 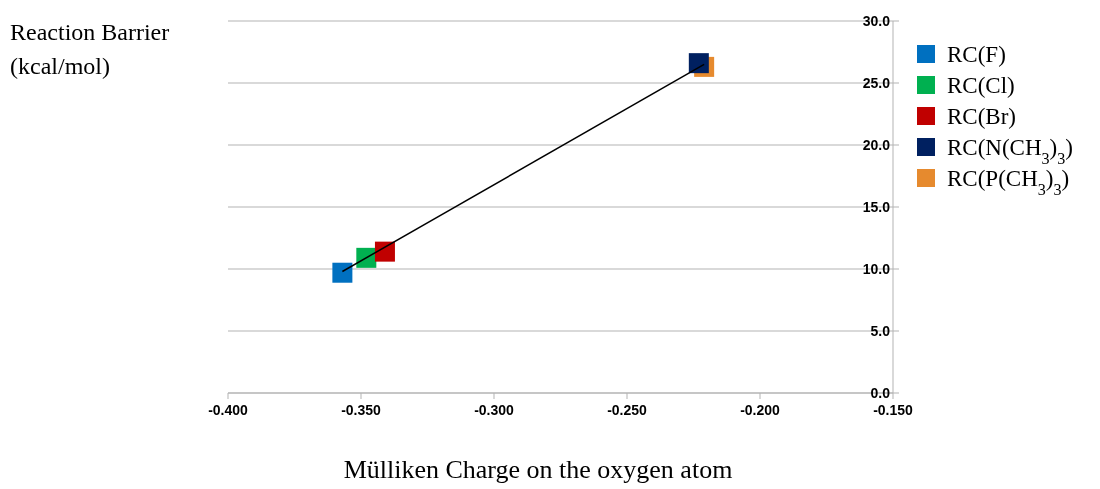 I want to click on y-tick-label: 10.0, so click(x=876, y=269).